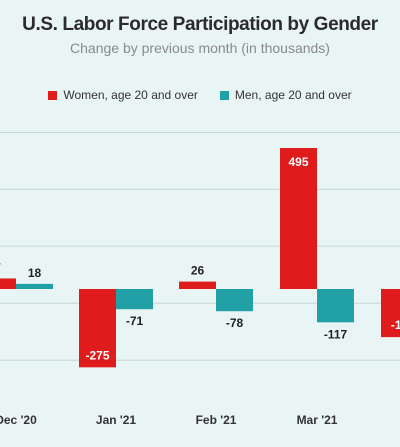 Image resolution: width=400 pixels, height=447 pixels. What do you see at coordinates (235, 323) in the screenshot?
I see `data-label: -78` at bounding box center [235, 323].